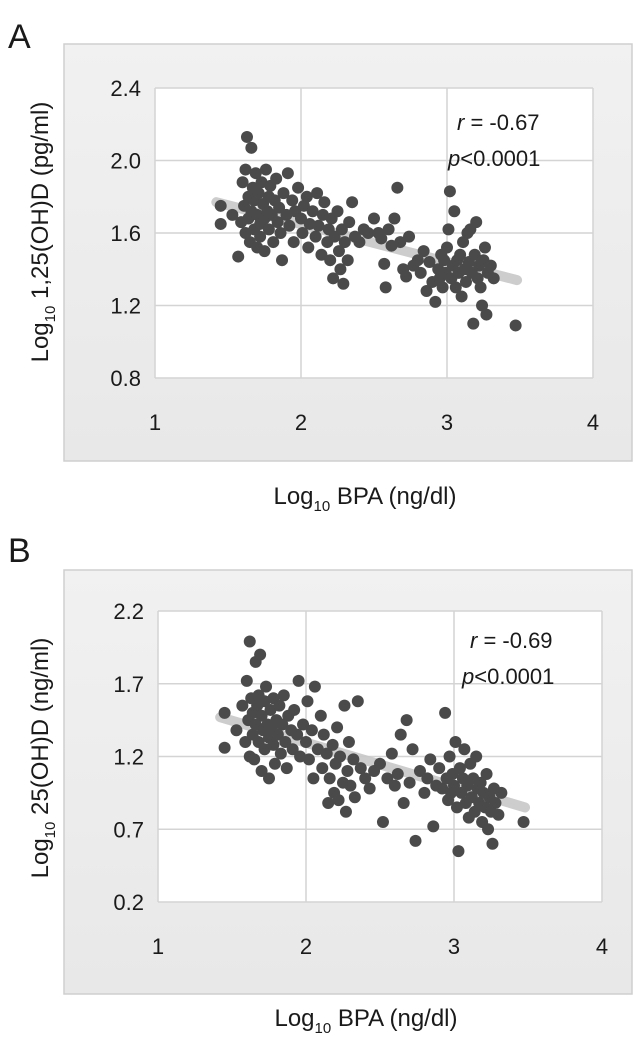 This screenshot has width=635, height=1037. What do you see at coordinates (128, 611) in the screenshot?
I see `panel-b-y-tick-label: 2.2` at bounding box center [128, 611].